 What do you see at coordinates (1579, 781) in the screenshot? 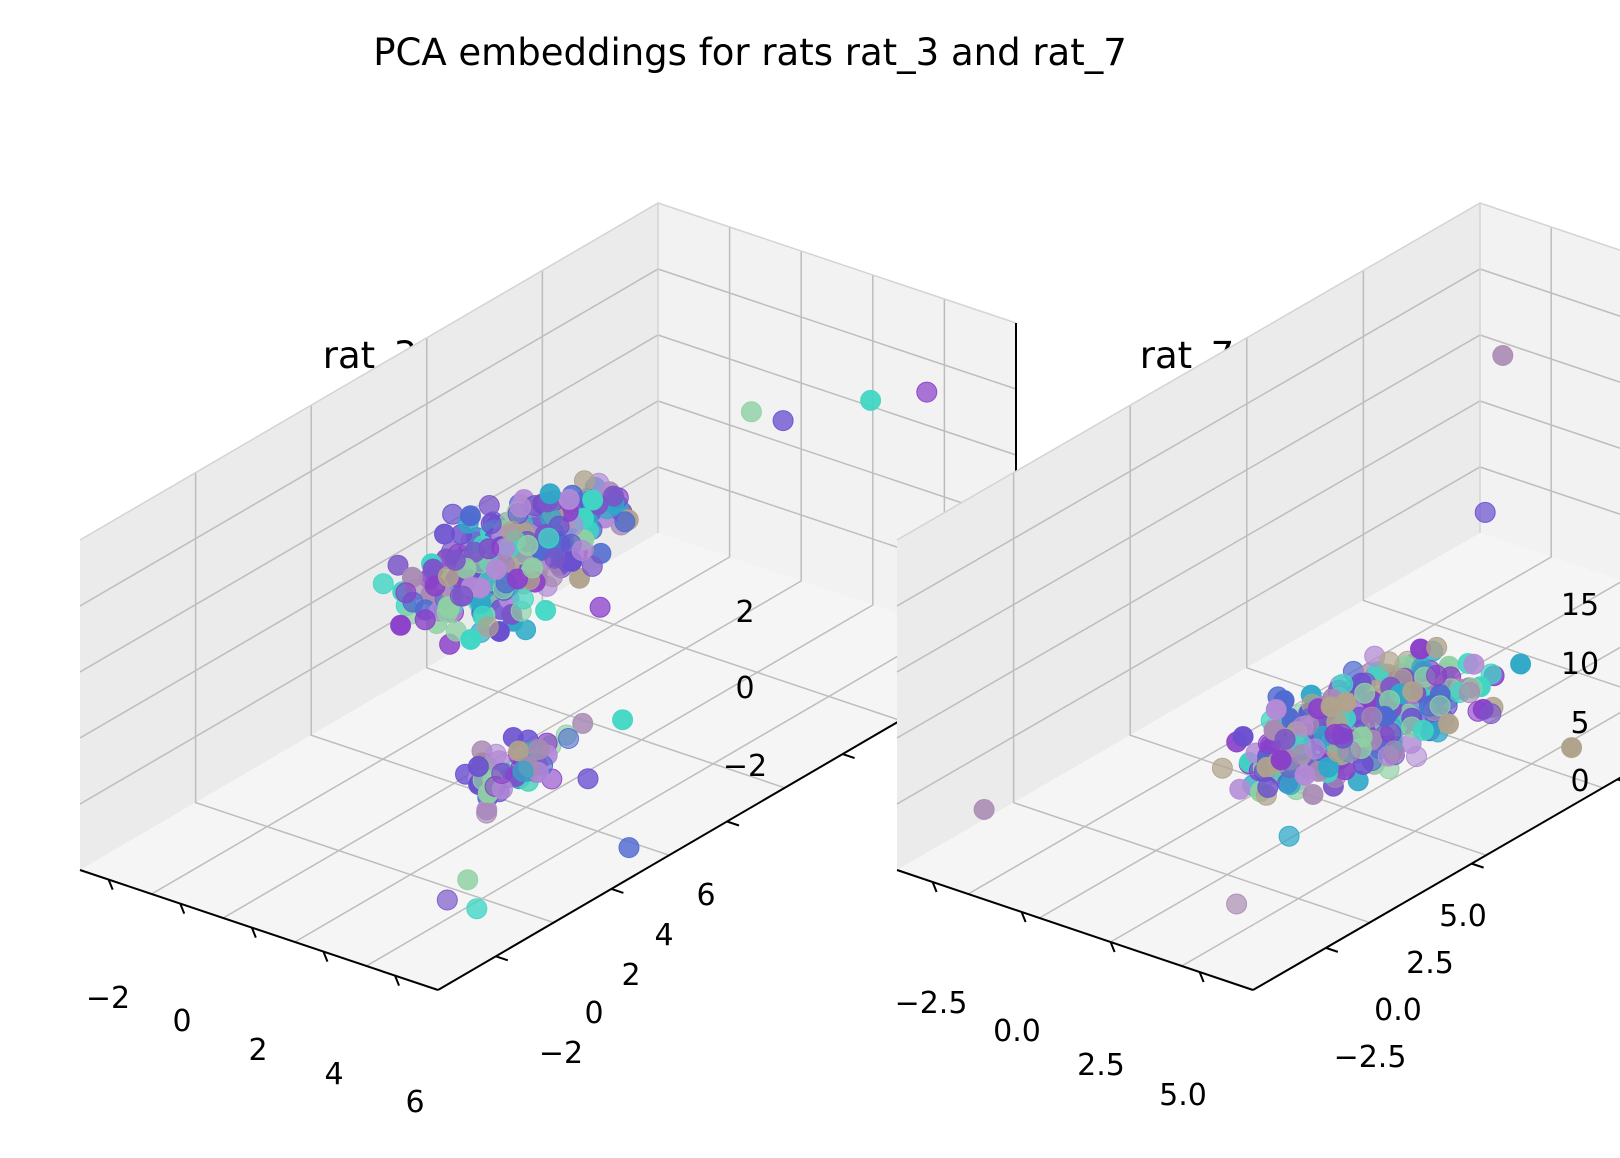
I see `z-tick-label: 0` at bounding box center [1579, 781].